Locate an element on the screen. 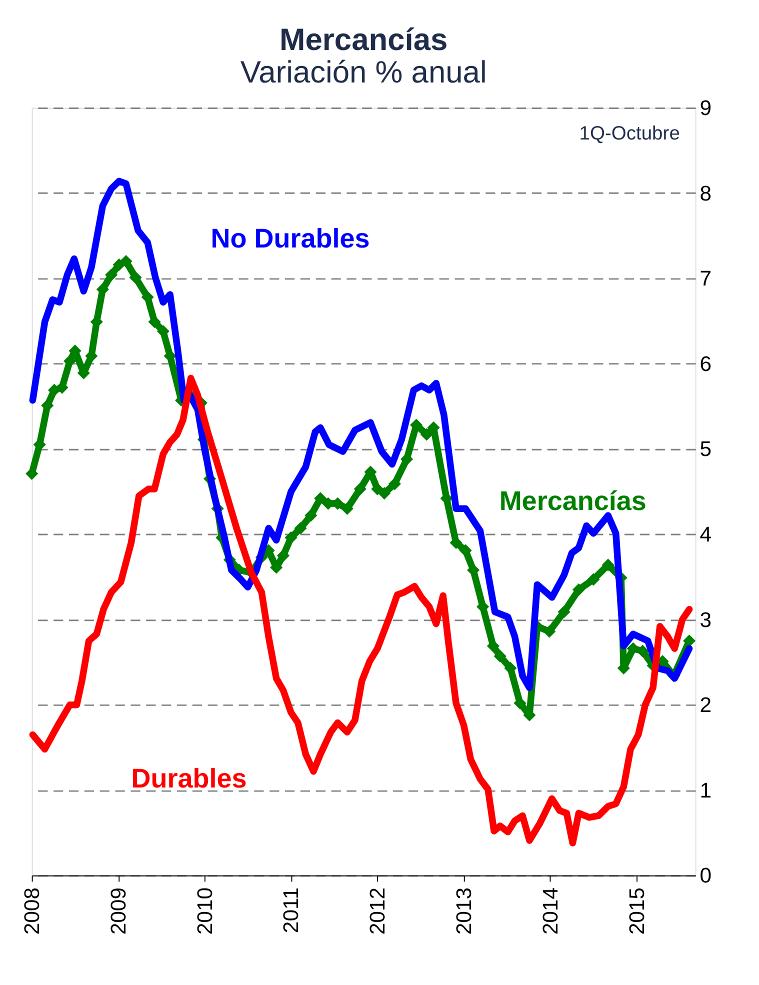  y-tick-label: 0 is located at coordinates (706, 876).